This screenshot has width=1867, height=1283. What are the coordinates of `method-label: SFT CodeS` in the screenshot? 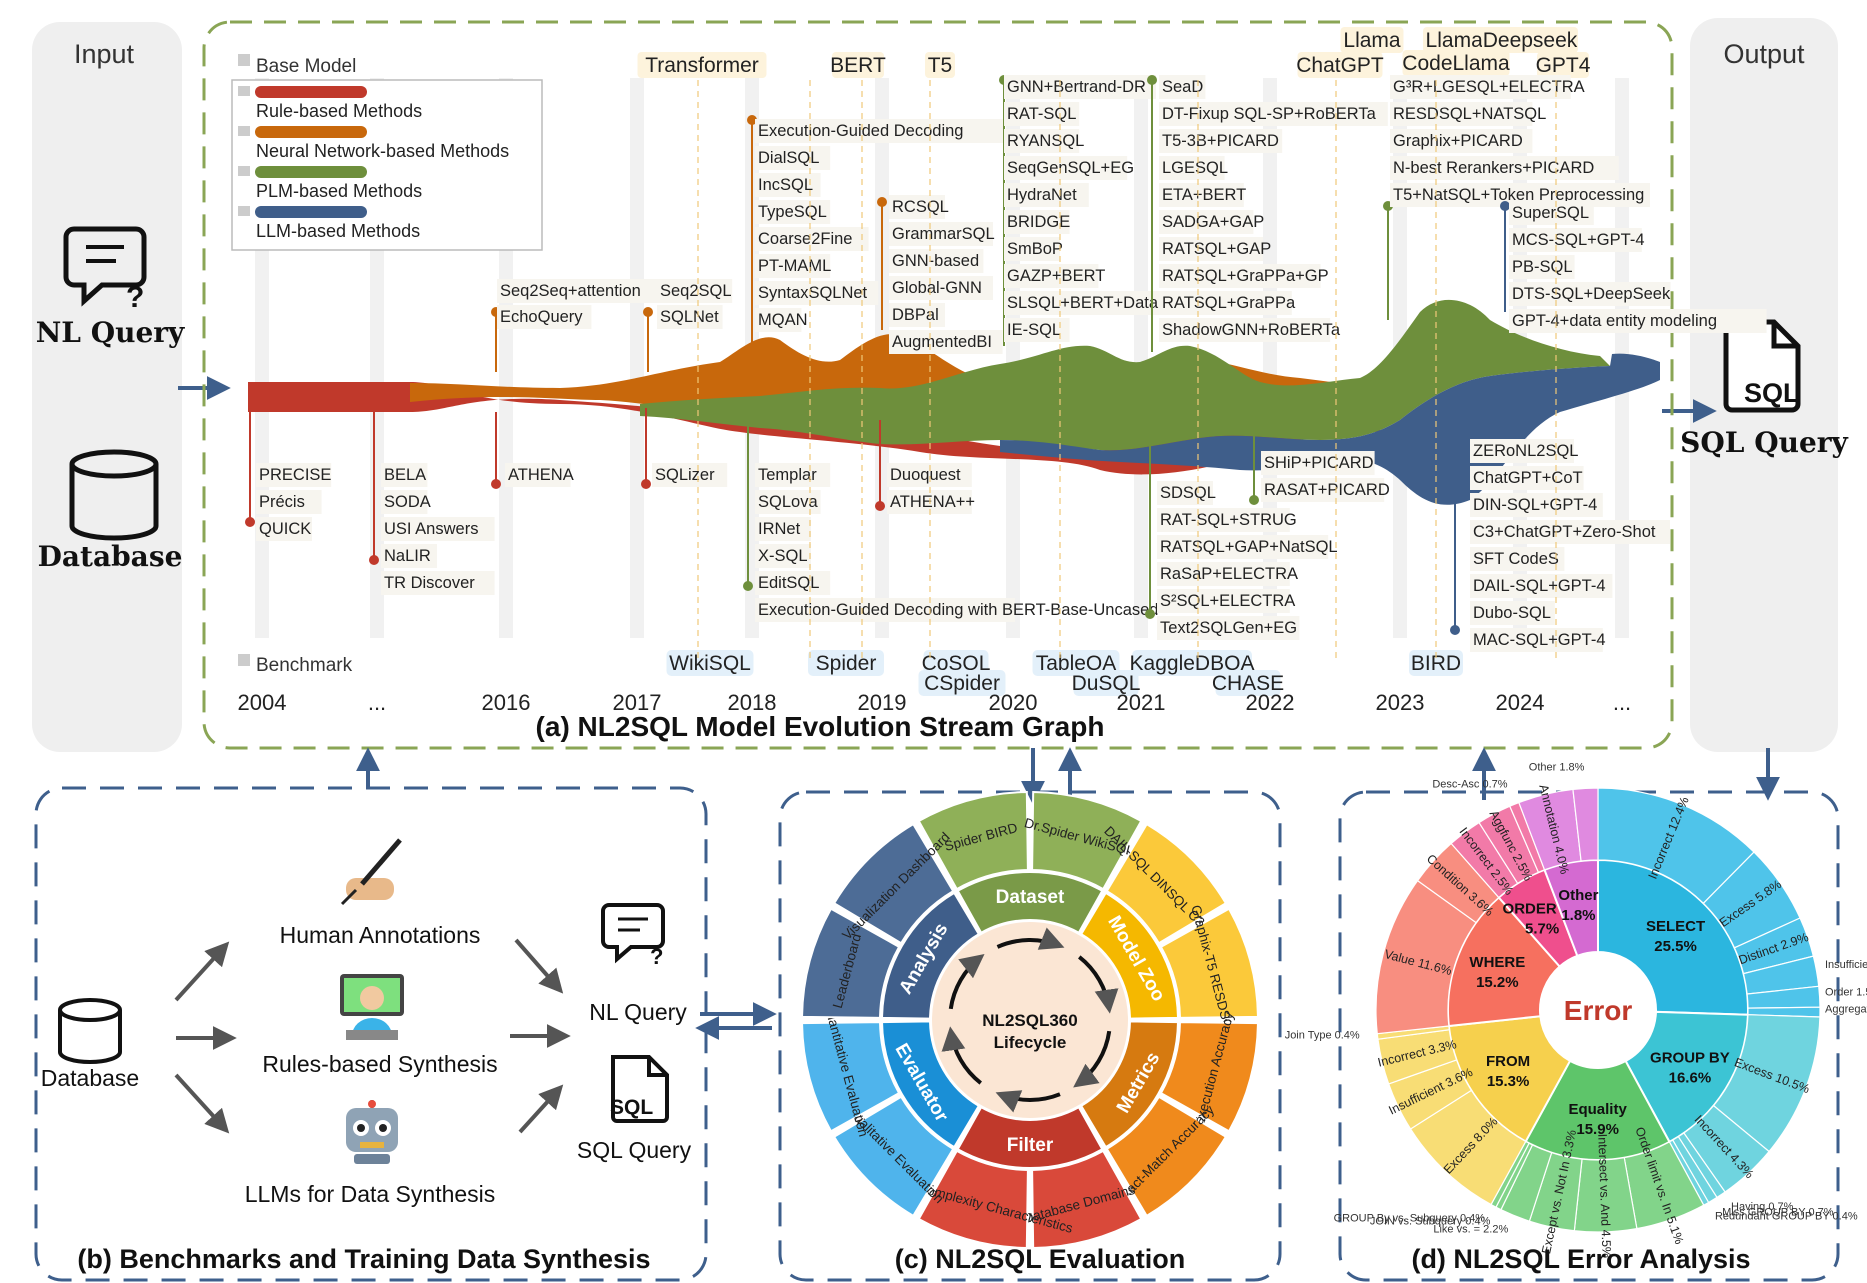 It's located at (1516, 559).